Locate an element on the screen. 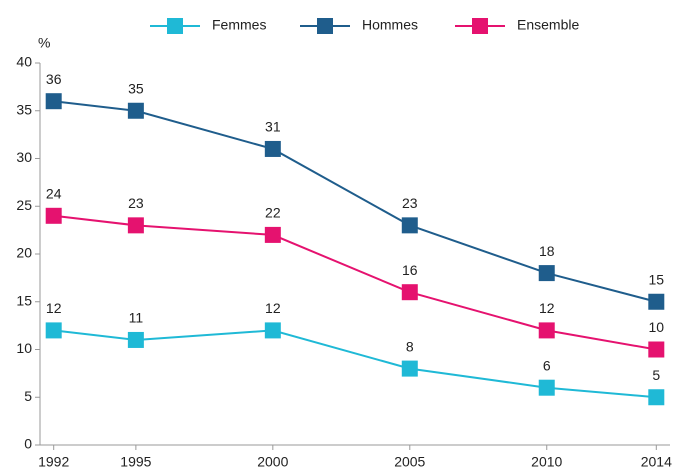 The width and height of the screenshot is (682, 472). y-tick-label: 15 is located at coordinates (24, 300).